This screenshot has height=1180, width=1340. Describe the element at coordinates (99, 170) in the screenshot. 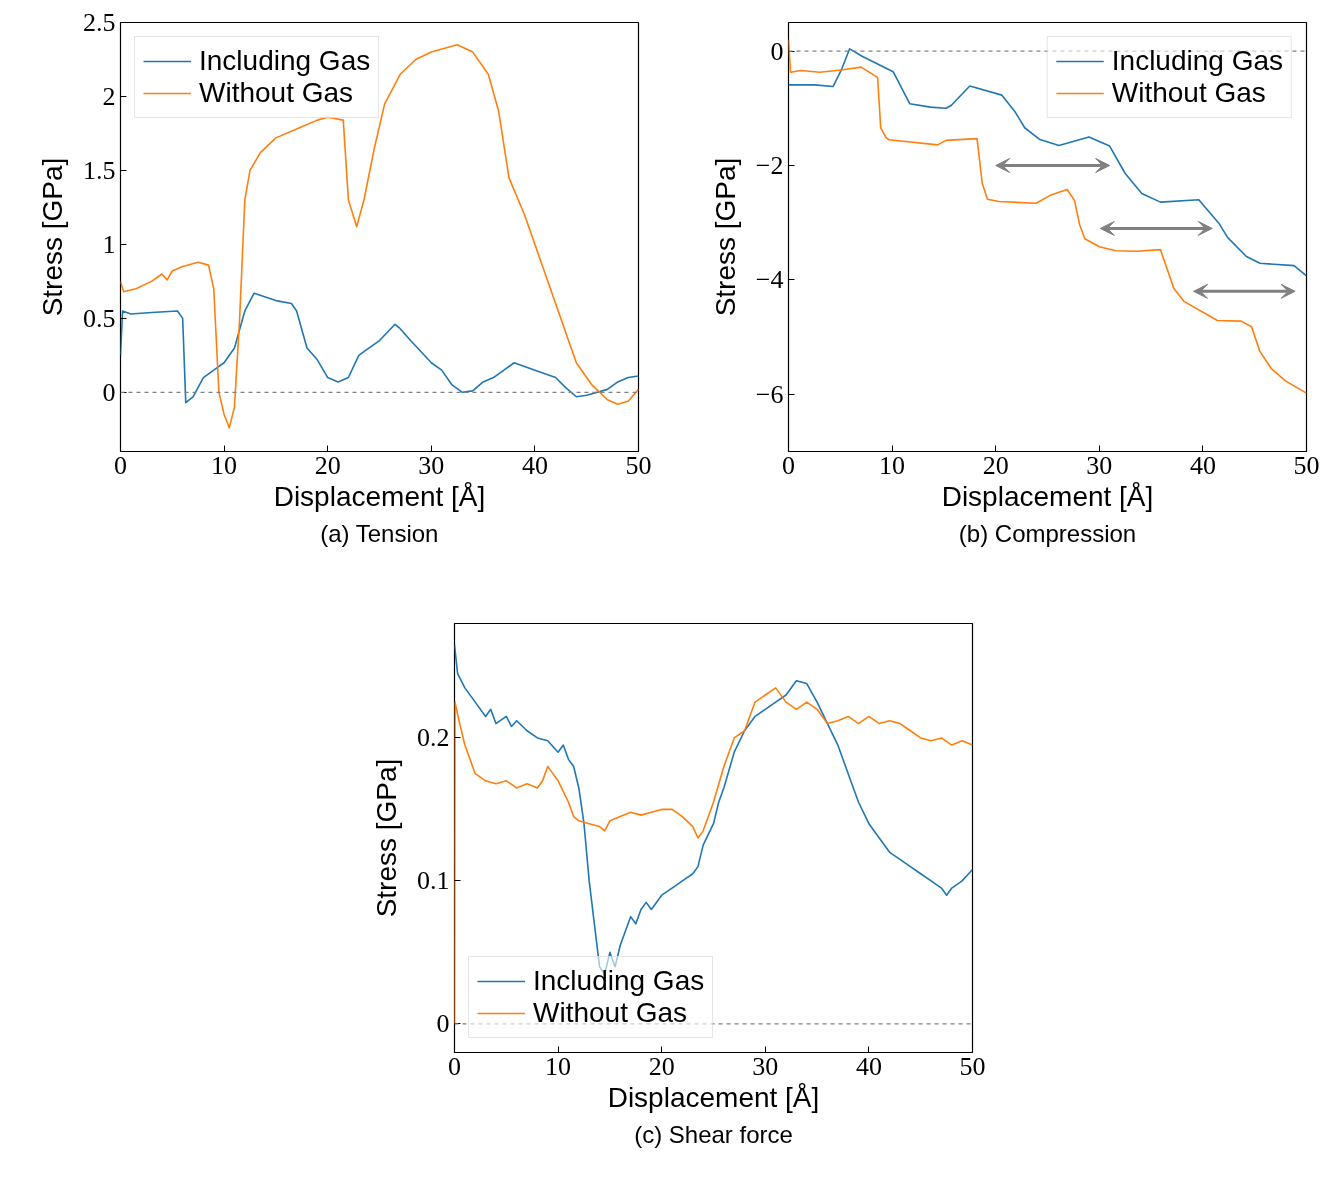

I see `y-tick-label: 1.5` at that location.